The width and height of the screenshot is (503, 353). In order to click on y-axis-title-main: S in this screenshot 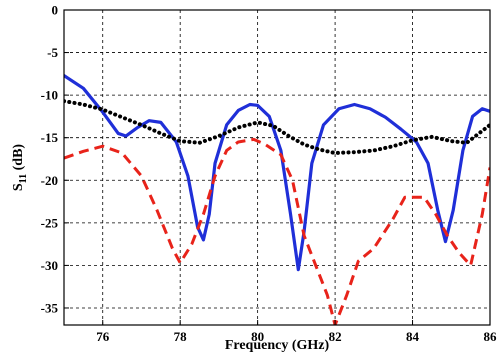, I will do `click(18, 187)`.